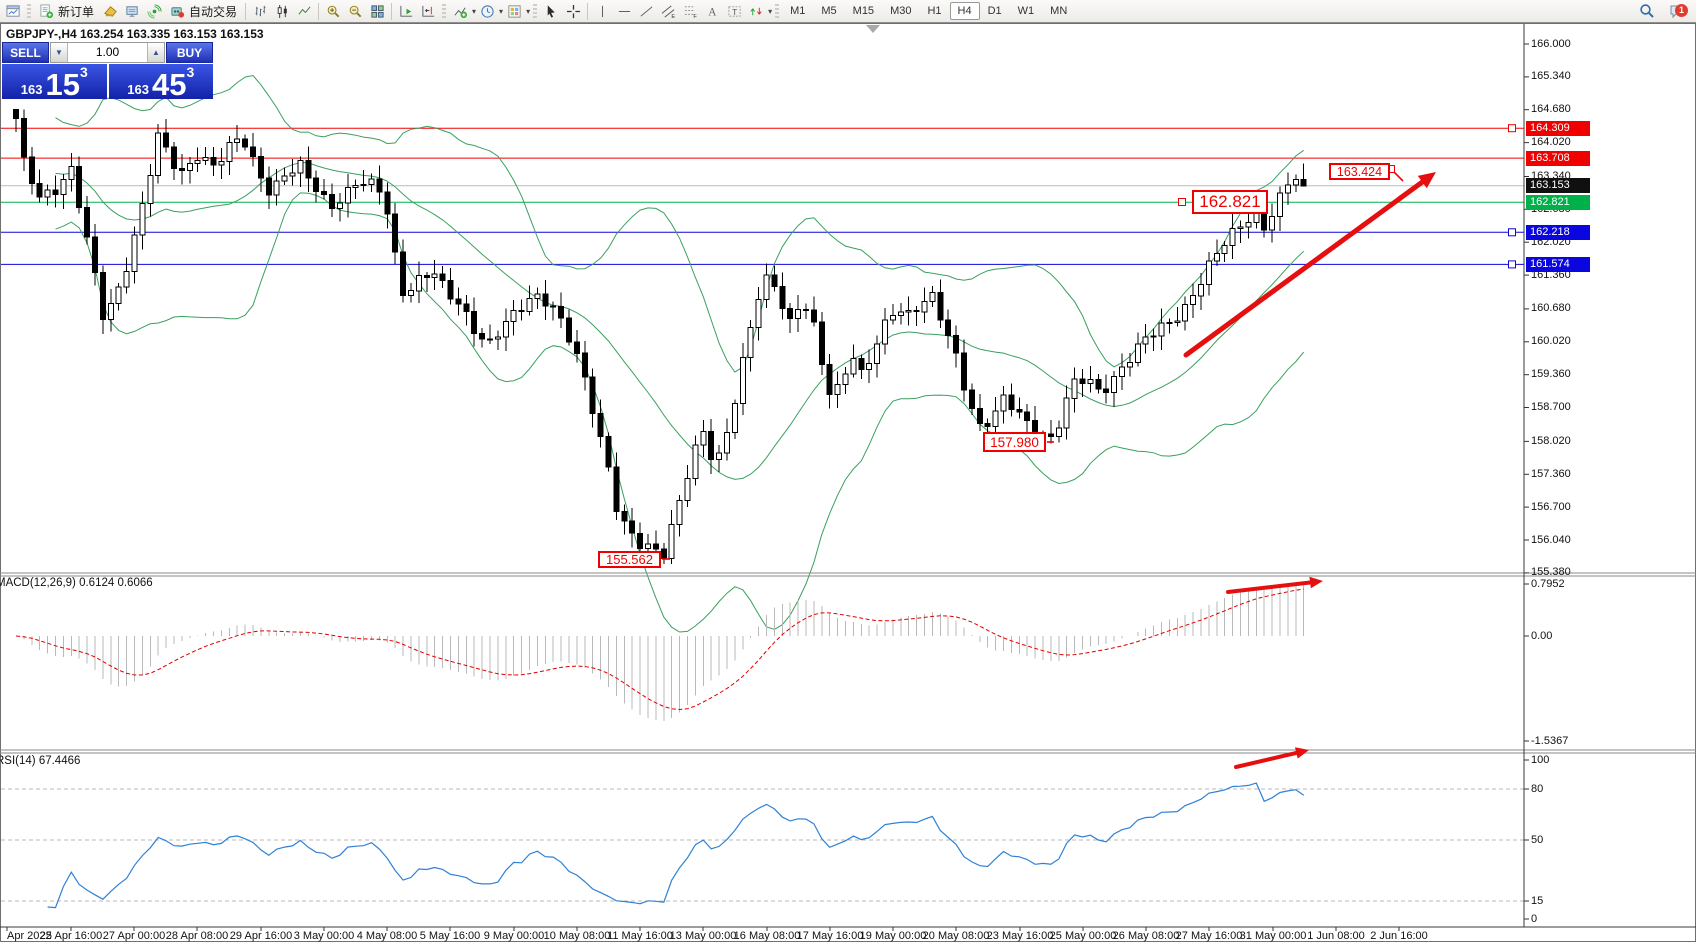  What do you see at coordinates (629, 559) in the screenshot?
I see `price-annotation: 155.562` at bounding box center [629, 559].